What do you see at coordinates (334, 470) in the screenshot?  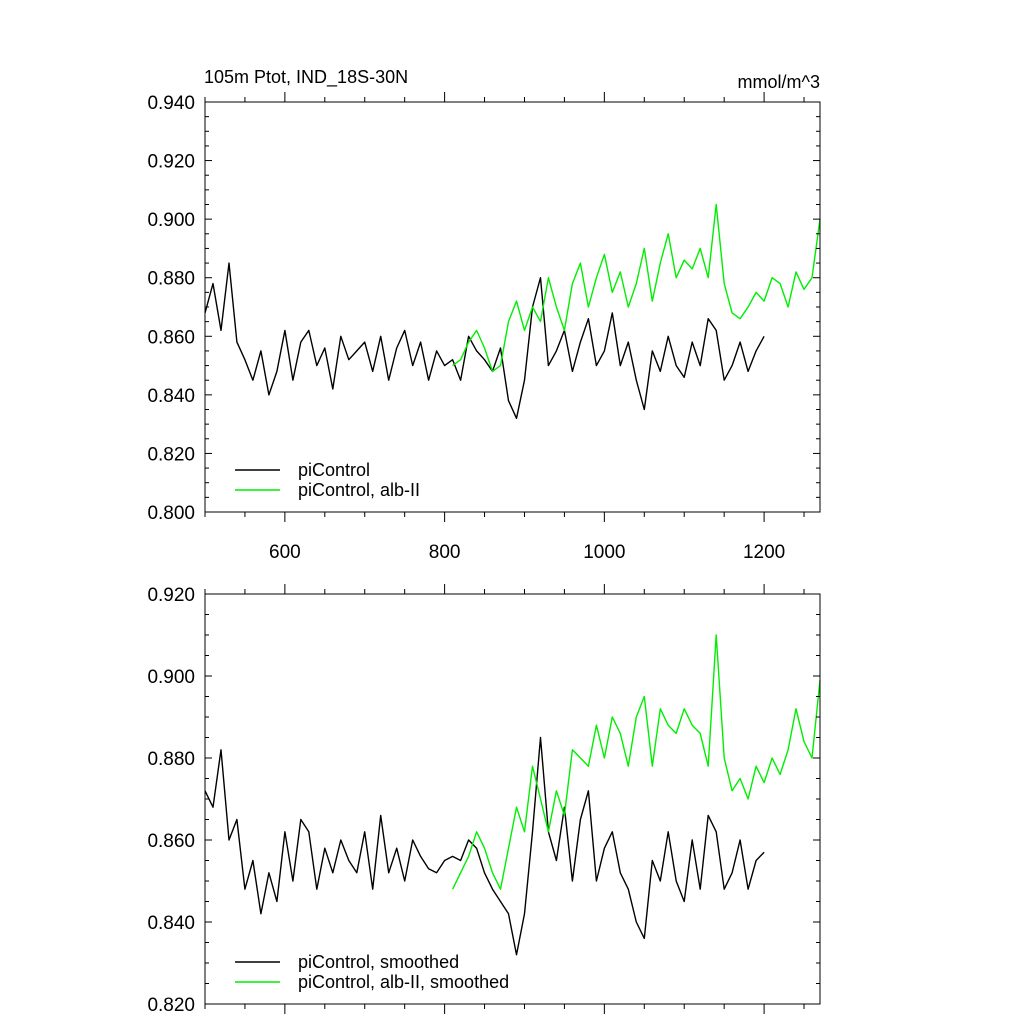 I see `legend-label-picontrol: piControl` at bounding box center [334, 470].